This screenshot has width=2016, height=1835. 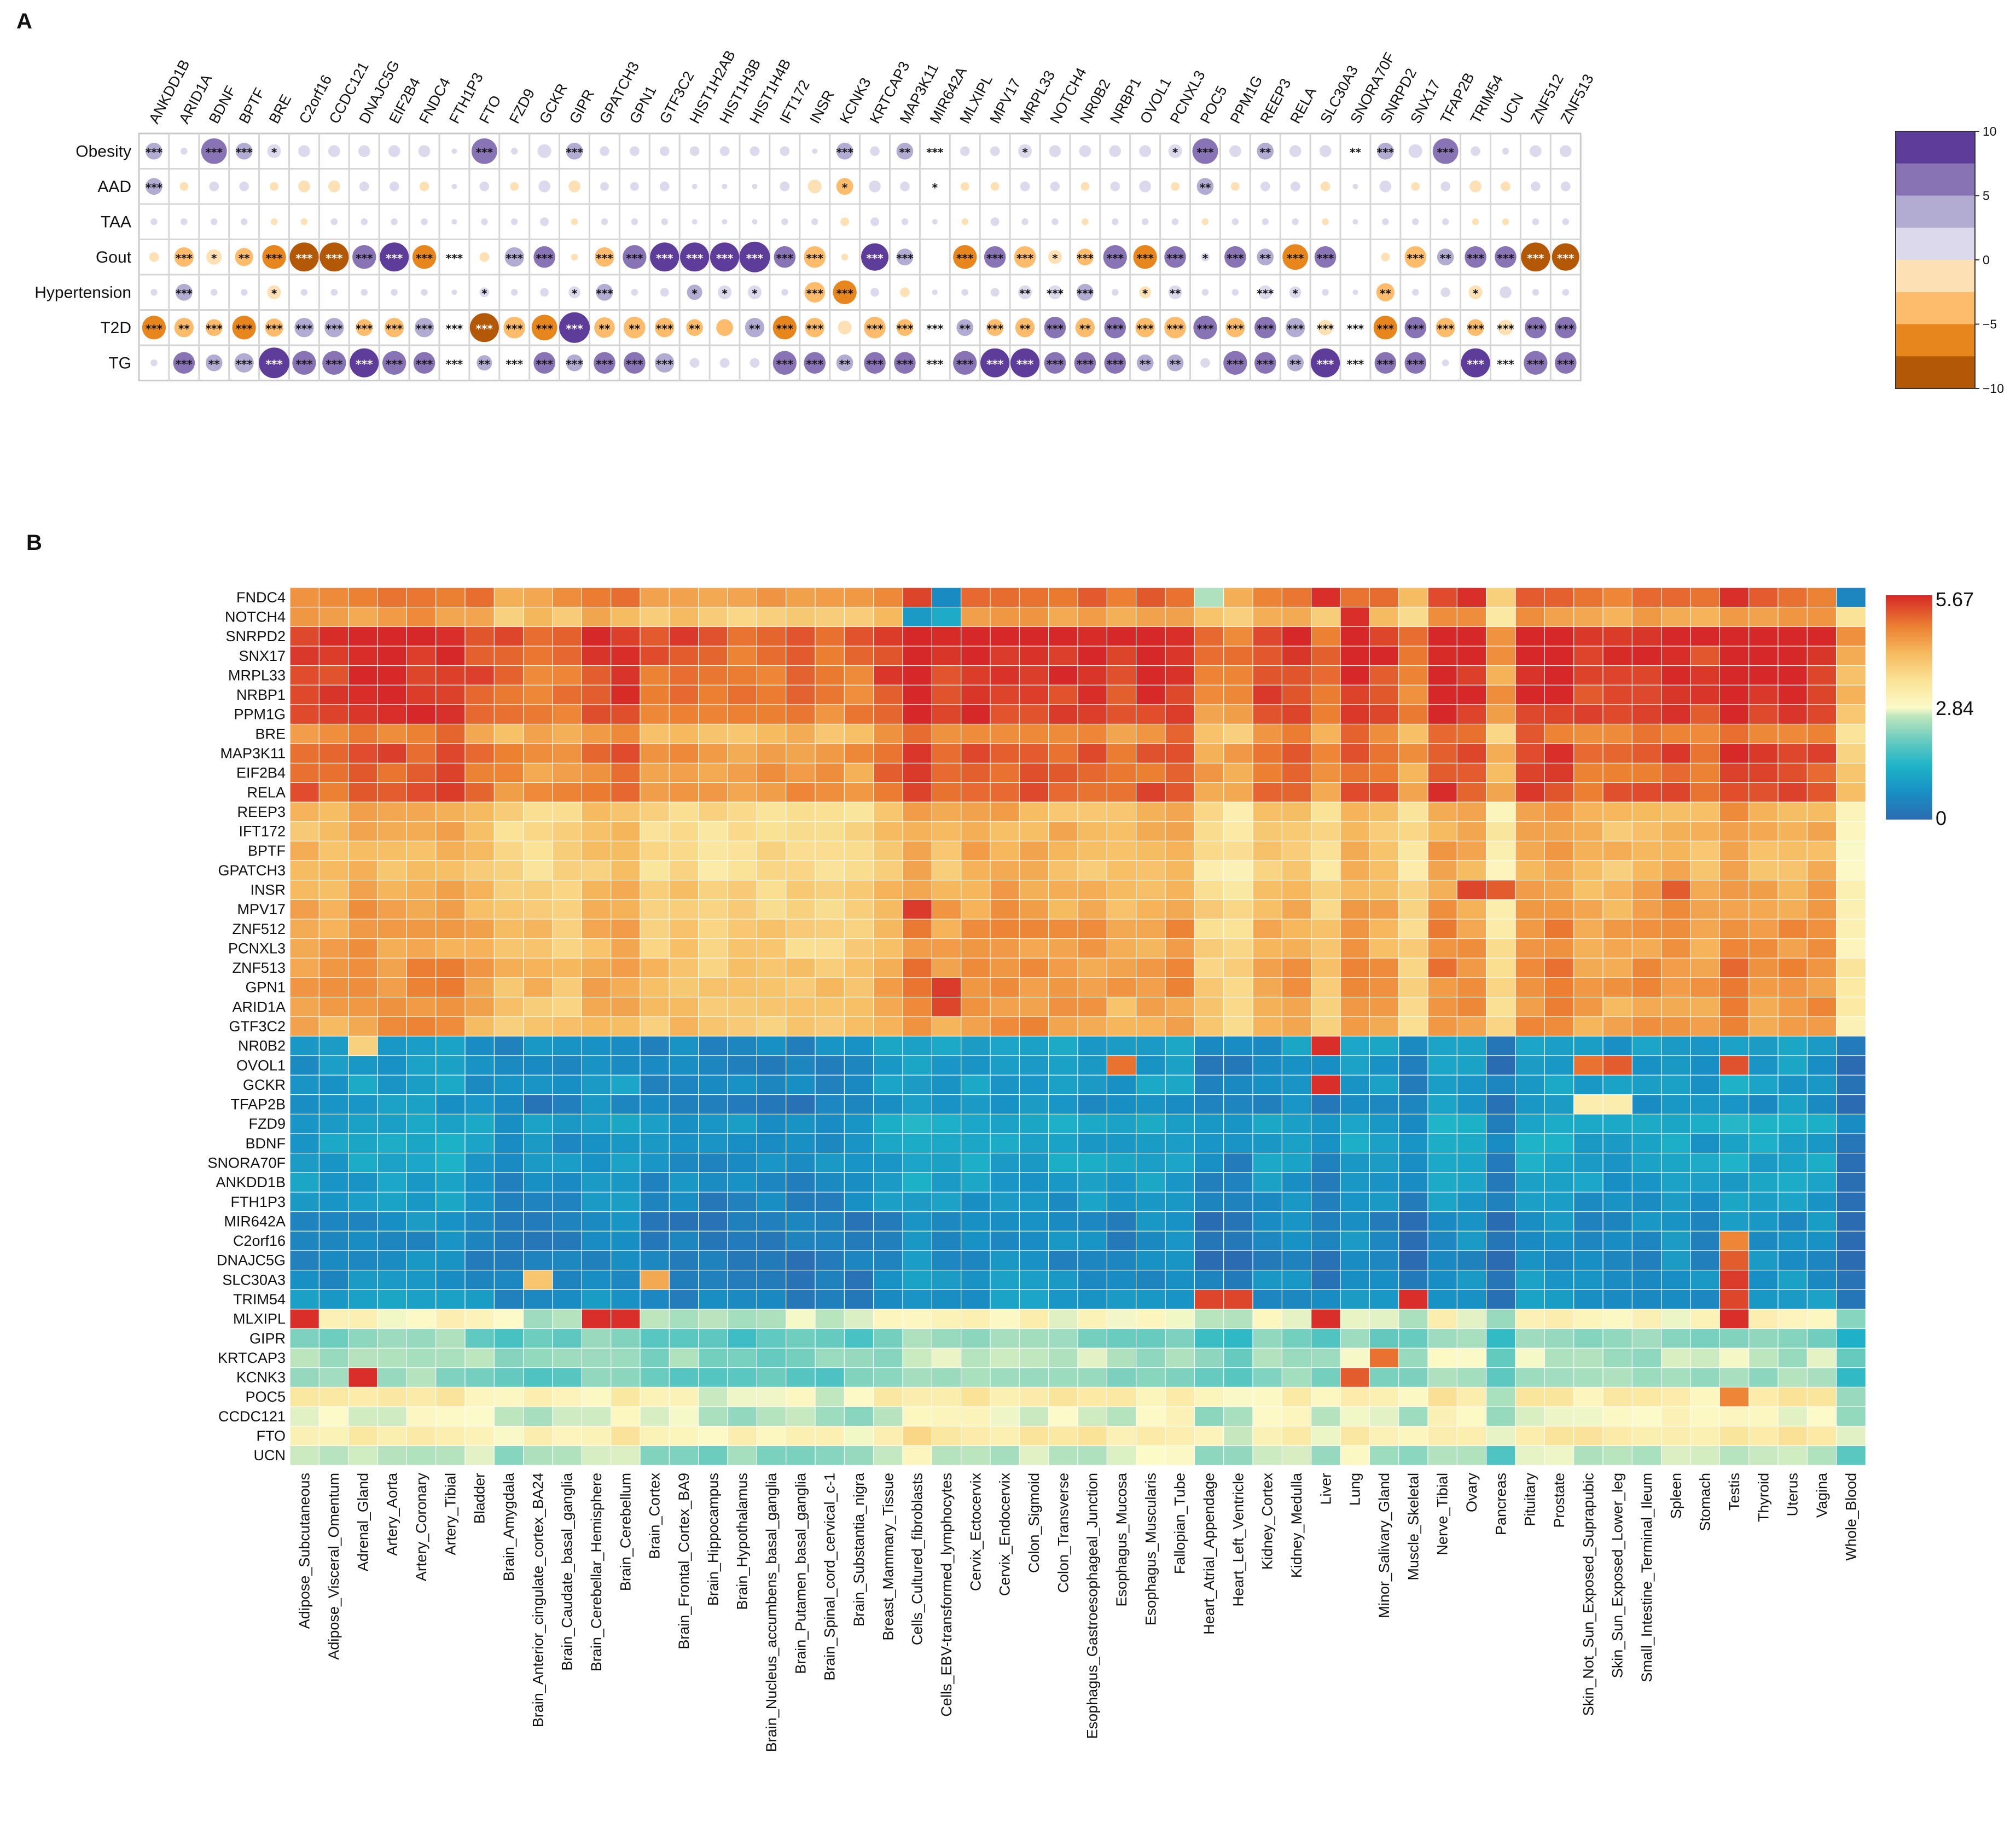 What do you see at coordinates (305, 1551) in the screenshot?
I see `heatmap-tissue-label: Adipose_Subcutaneous` at bounding box center [305, 1551].